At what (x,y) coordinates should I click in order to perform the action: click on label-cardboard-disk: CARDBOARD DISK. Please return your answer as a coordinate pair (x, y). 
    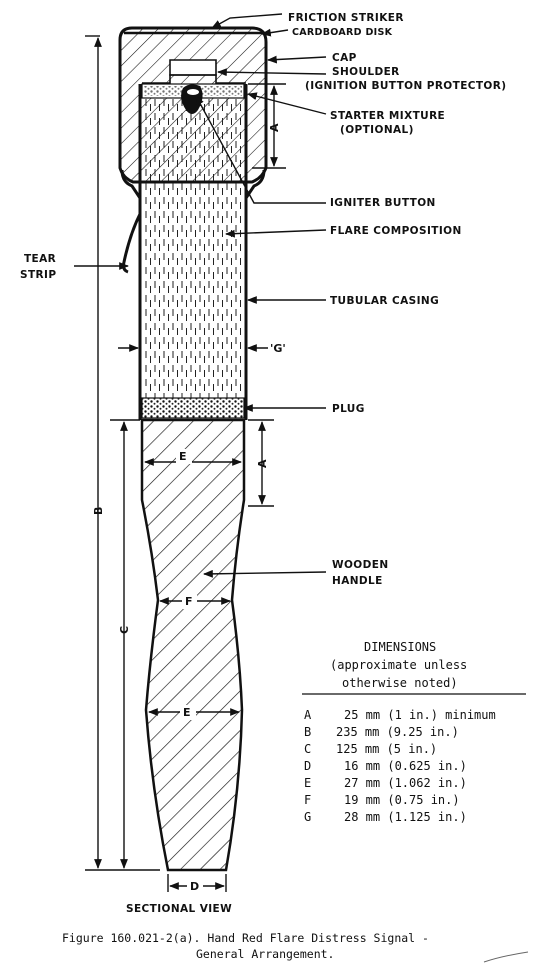
    Looking at the image, I should click on (342, 32).